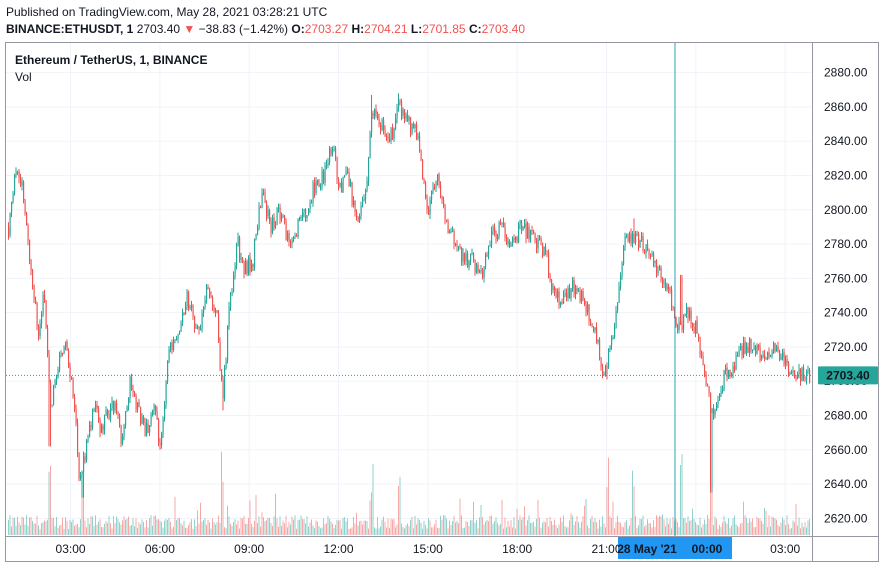  What do you see at coordinates (339, 549) in the screenshot?
I see `x-tick-label: 12:00` at bounding box center [339, 549].